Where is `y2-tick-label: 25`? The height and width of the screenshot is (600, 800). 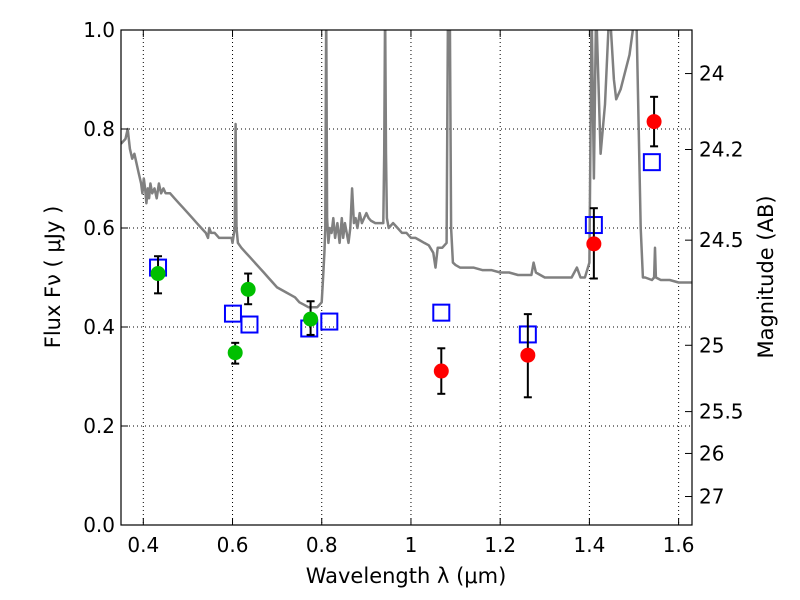
y2-tick-label: 25 is located at coordinates (711, 345).